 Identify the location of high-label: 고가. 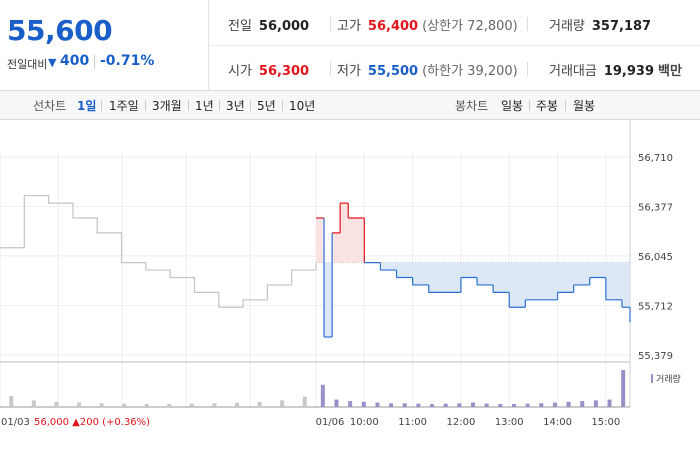
(349, 26).